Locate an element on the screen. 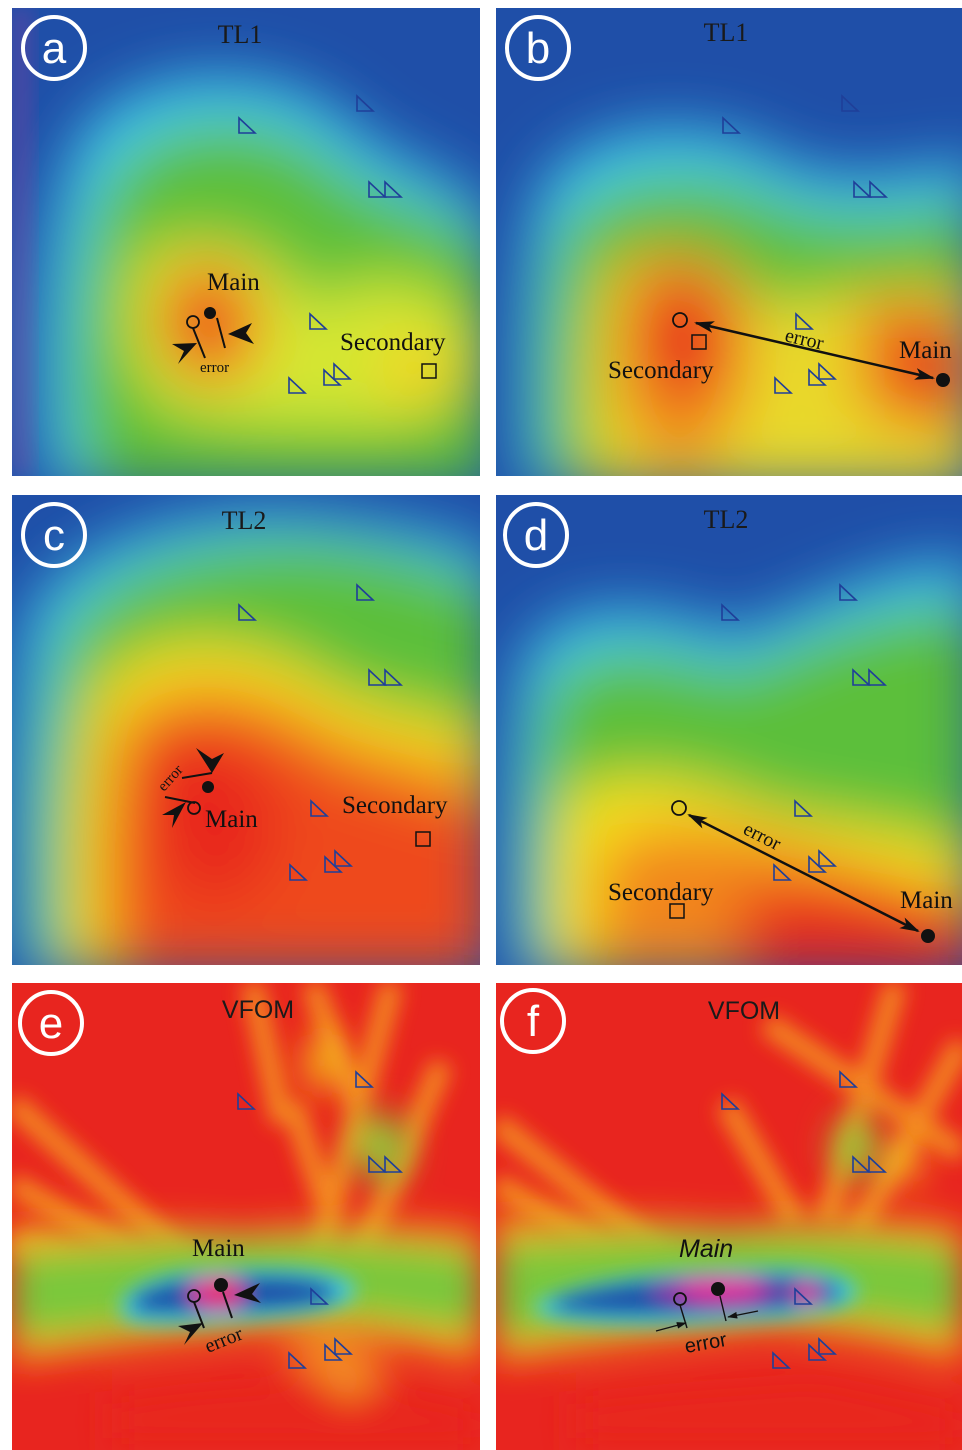  badge-b: b is located at coordinates (538, 48).